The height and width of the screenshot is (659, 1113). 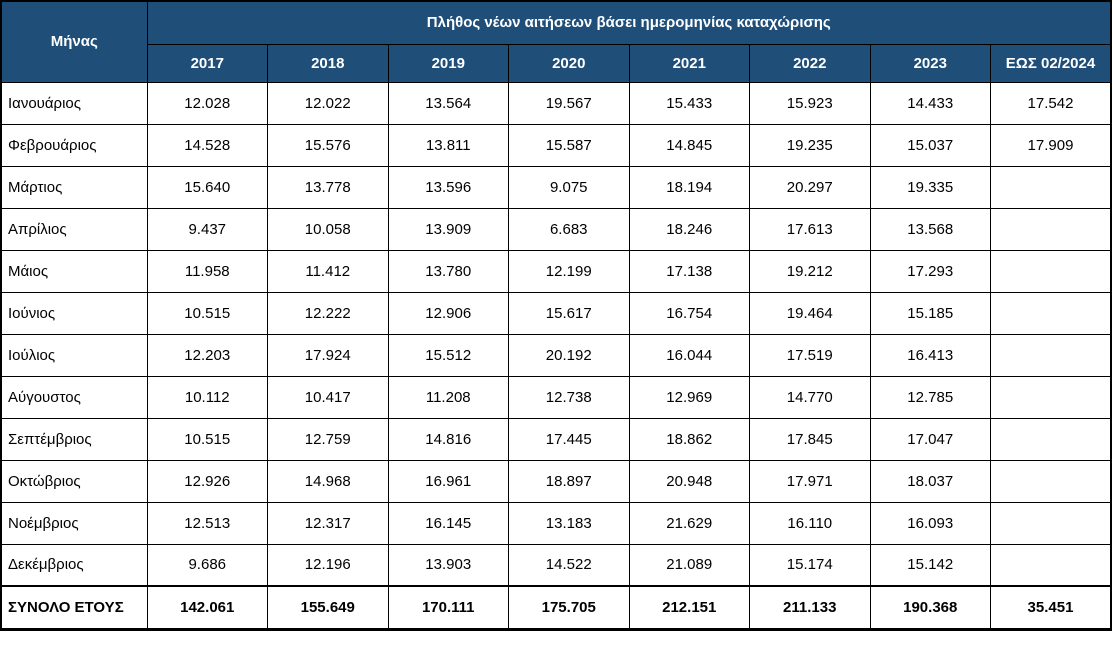 What do you see at coordinates (448, 229) in the screenshot?
I see `value-cell: 13.909` at bounding box center [448, 229].